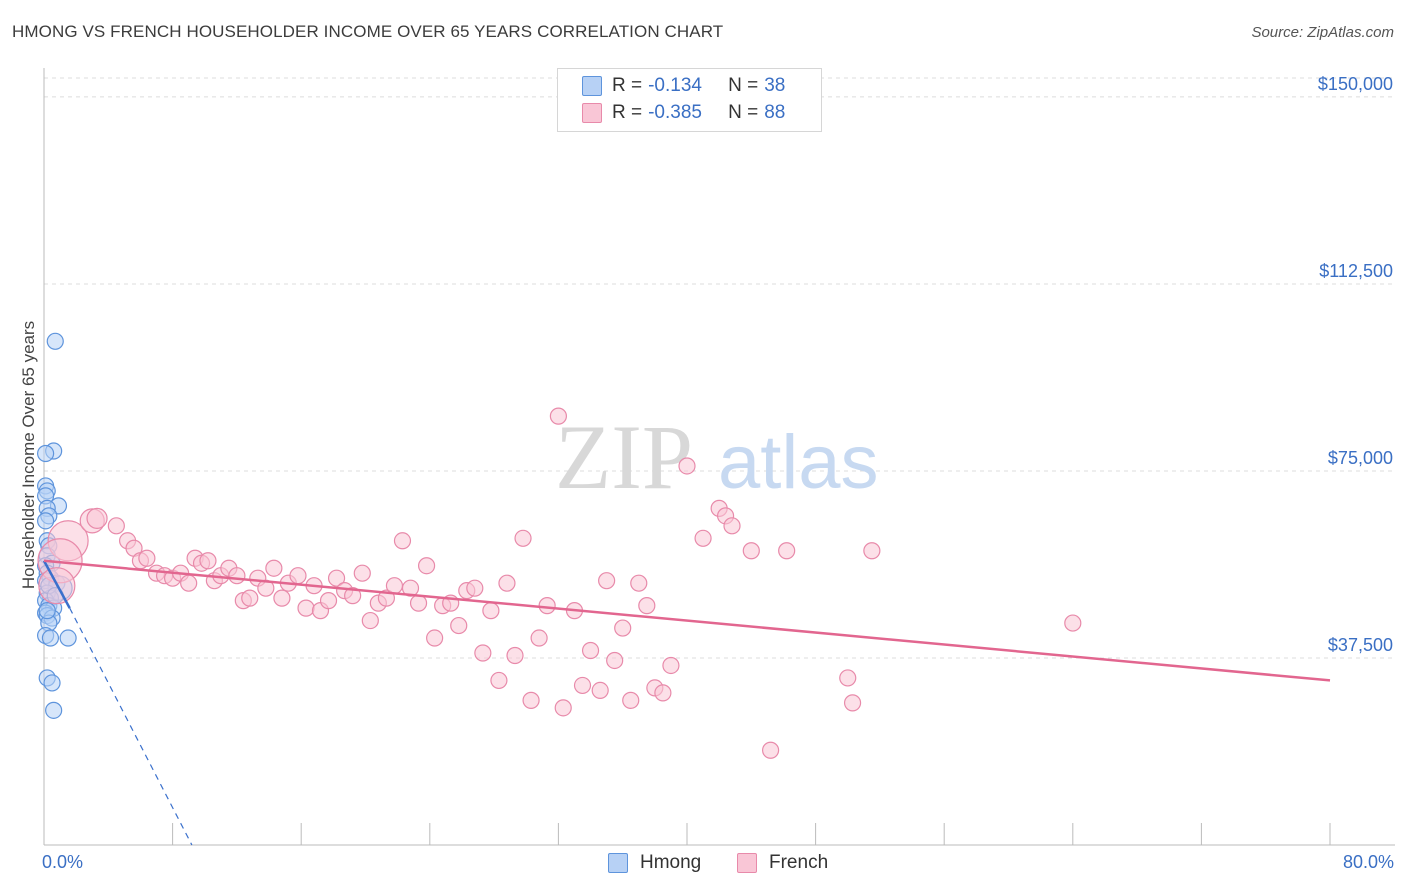 Image resolution: width=1406 pixels, height=892 pixels. Describe the element at coordinates (703, 864) in the screenshot. I see `series-legend: Hmong French` at that location.